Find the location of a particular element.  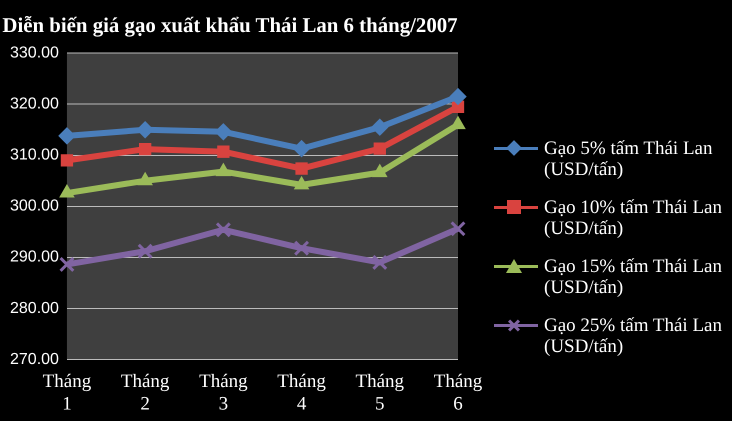

y-tick-label: 330.00 is located at coordinates (35, 53).